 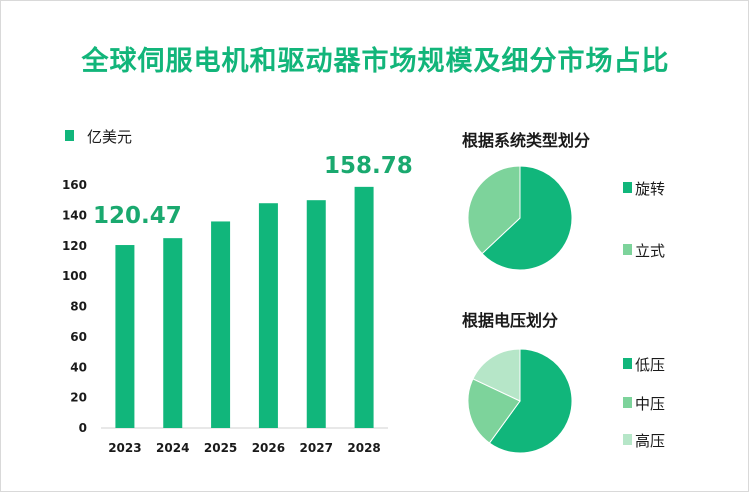 What do you see at coordinates (650, 441) in the screenshot?
I see `pie2-legend-label-3: 高压` at bounding box center [650, 441].